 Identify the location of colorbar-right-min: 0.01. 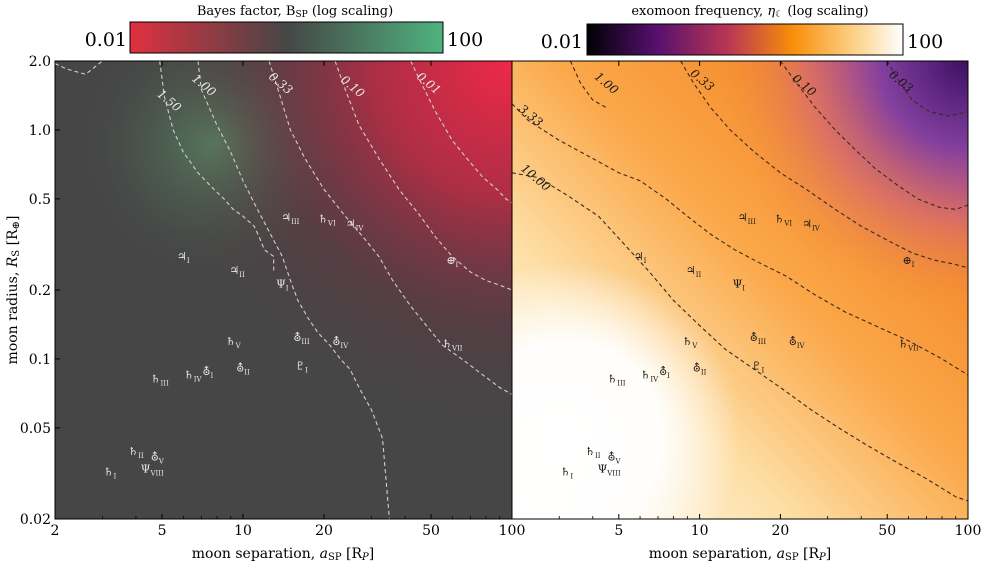
(562, 42).